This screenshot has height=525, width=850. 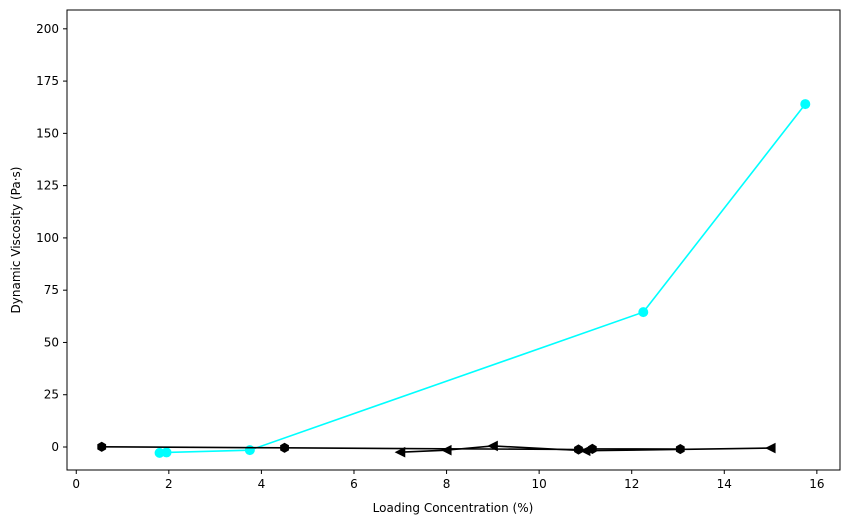 What do you see at coordinates (47, 186) in the screenshot?
I see `y-tick-label: 125` at bounding box center [47, 186].